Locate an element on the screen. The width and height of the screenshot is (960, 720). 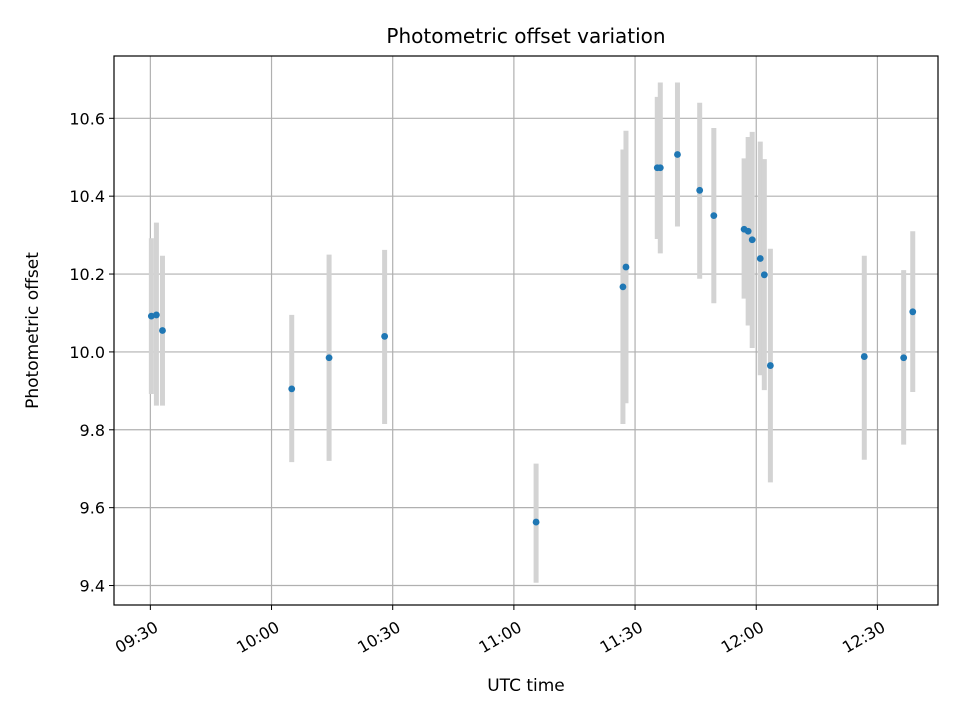
y-tick-label: 9.6 is located at coordinates (92, 508).